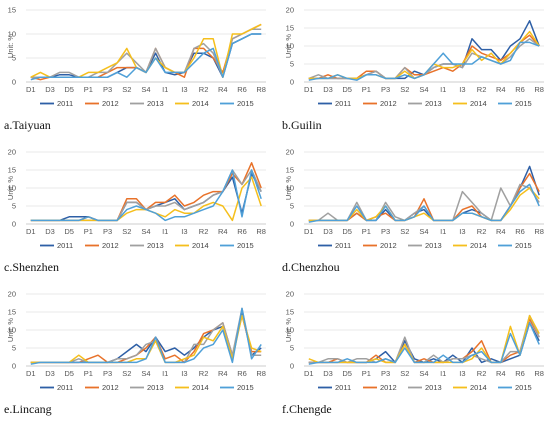  I want to click on legend-label: 2011, so click(343, 103).